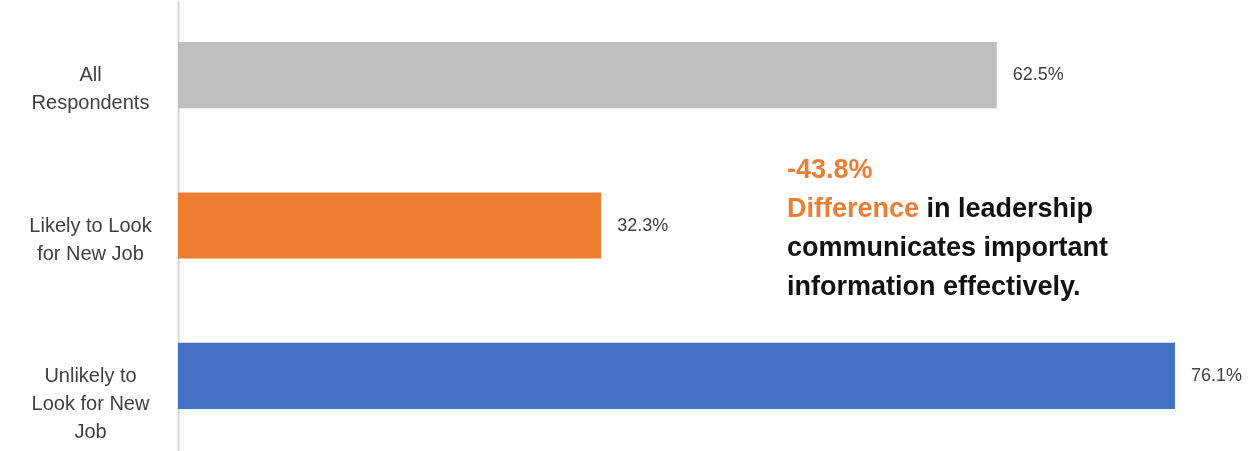 Image resolution: width=1251 pixels, height=451 pixels. What do you see at coordinates (830, 169) in the screenshot?
I see `annotation: -43.8%` at bounding box center [830, 169].